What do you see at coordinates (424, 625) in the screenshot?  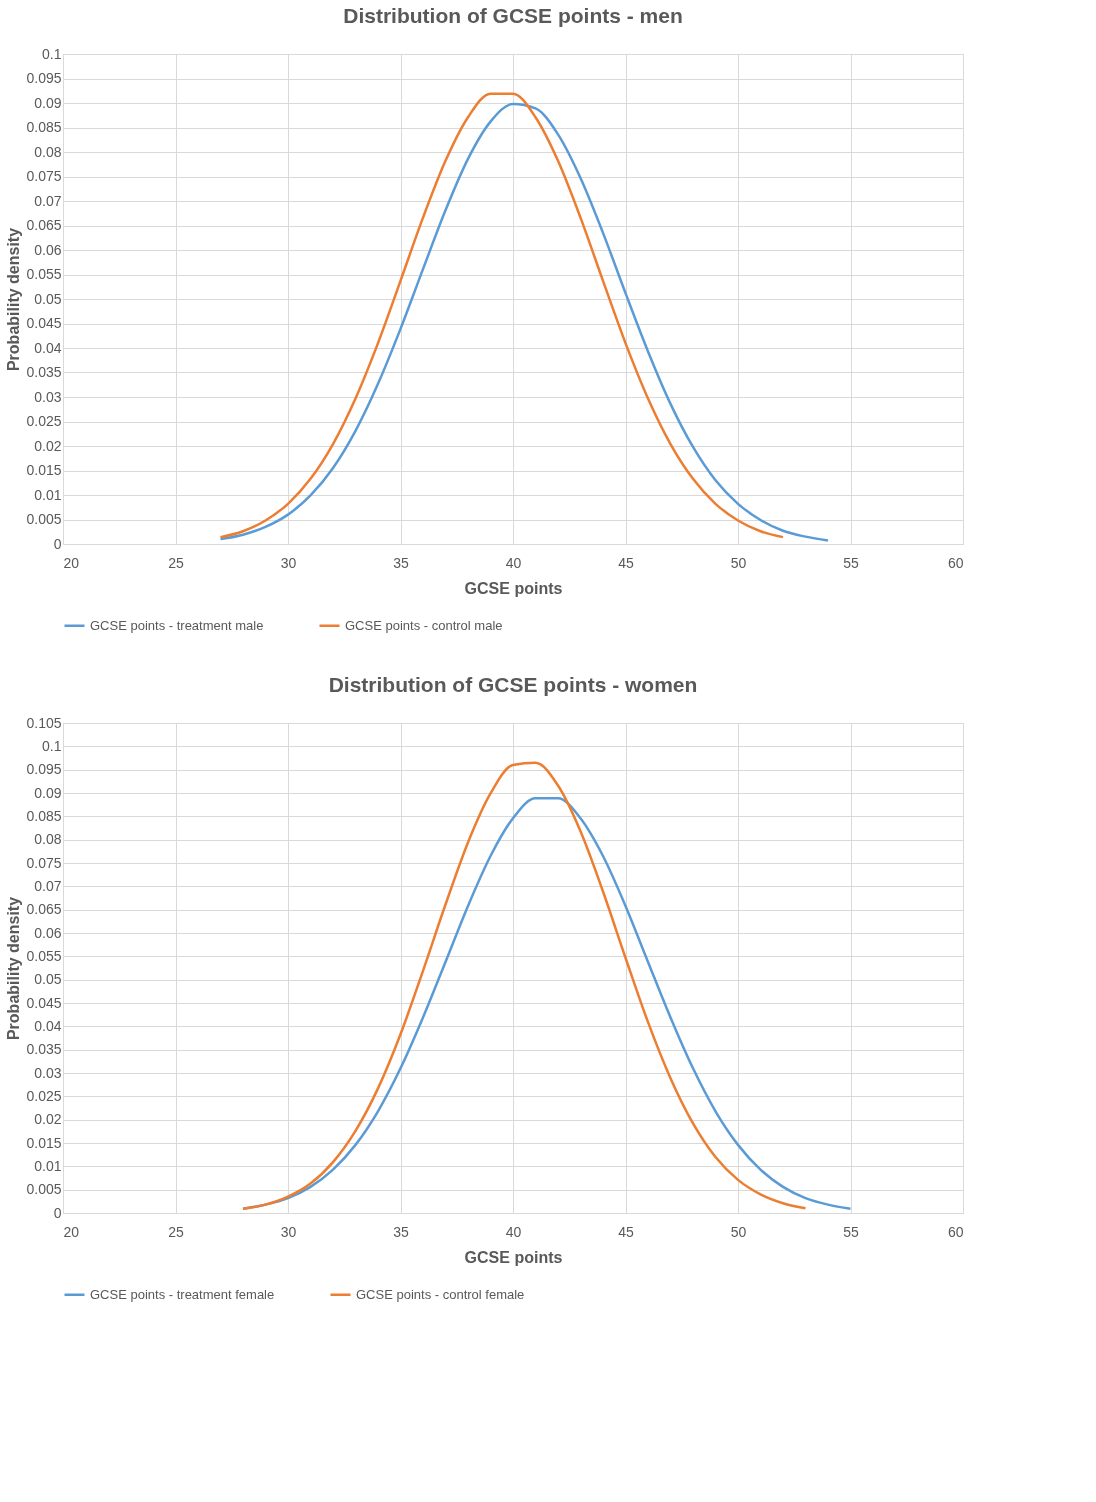 I see `legend-label: GCSE points - control male` at bounding box center [424, 625].